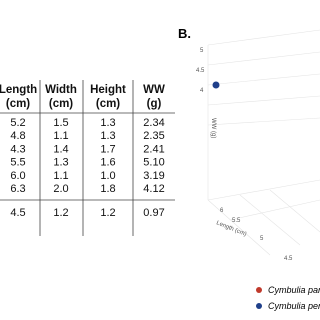 This screenshot has height=320, width=320. I want to click on table-cell: 1.8, so click(107, 189).